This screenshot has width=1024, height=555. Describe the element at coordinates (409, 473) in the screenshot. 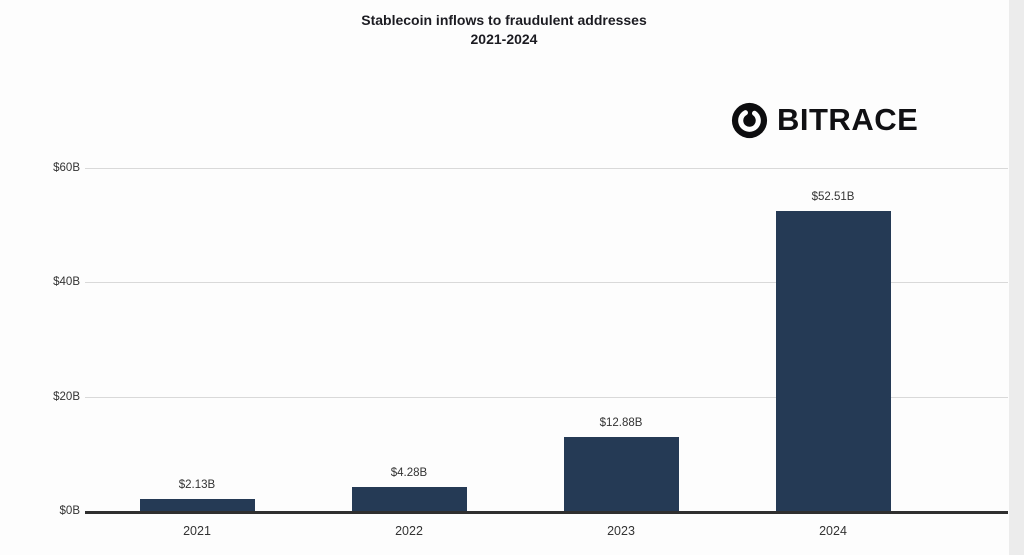

I see `bar-value-label: $4.28B` at that location.